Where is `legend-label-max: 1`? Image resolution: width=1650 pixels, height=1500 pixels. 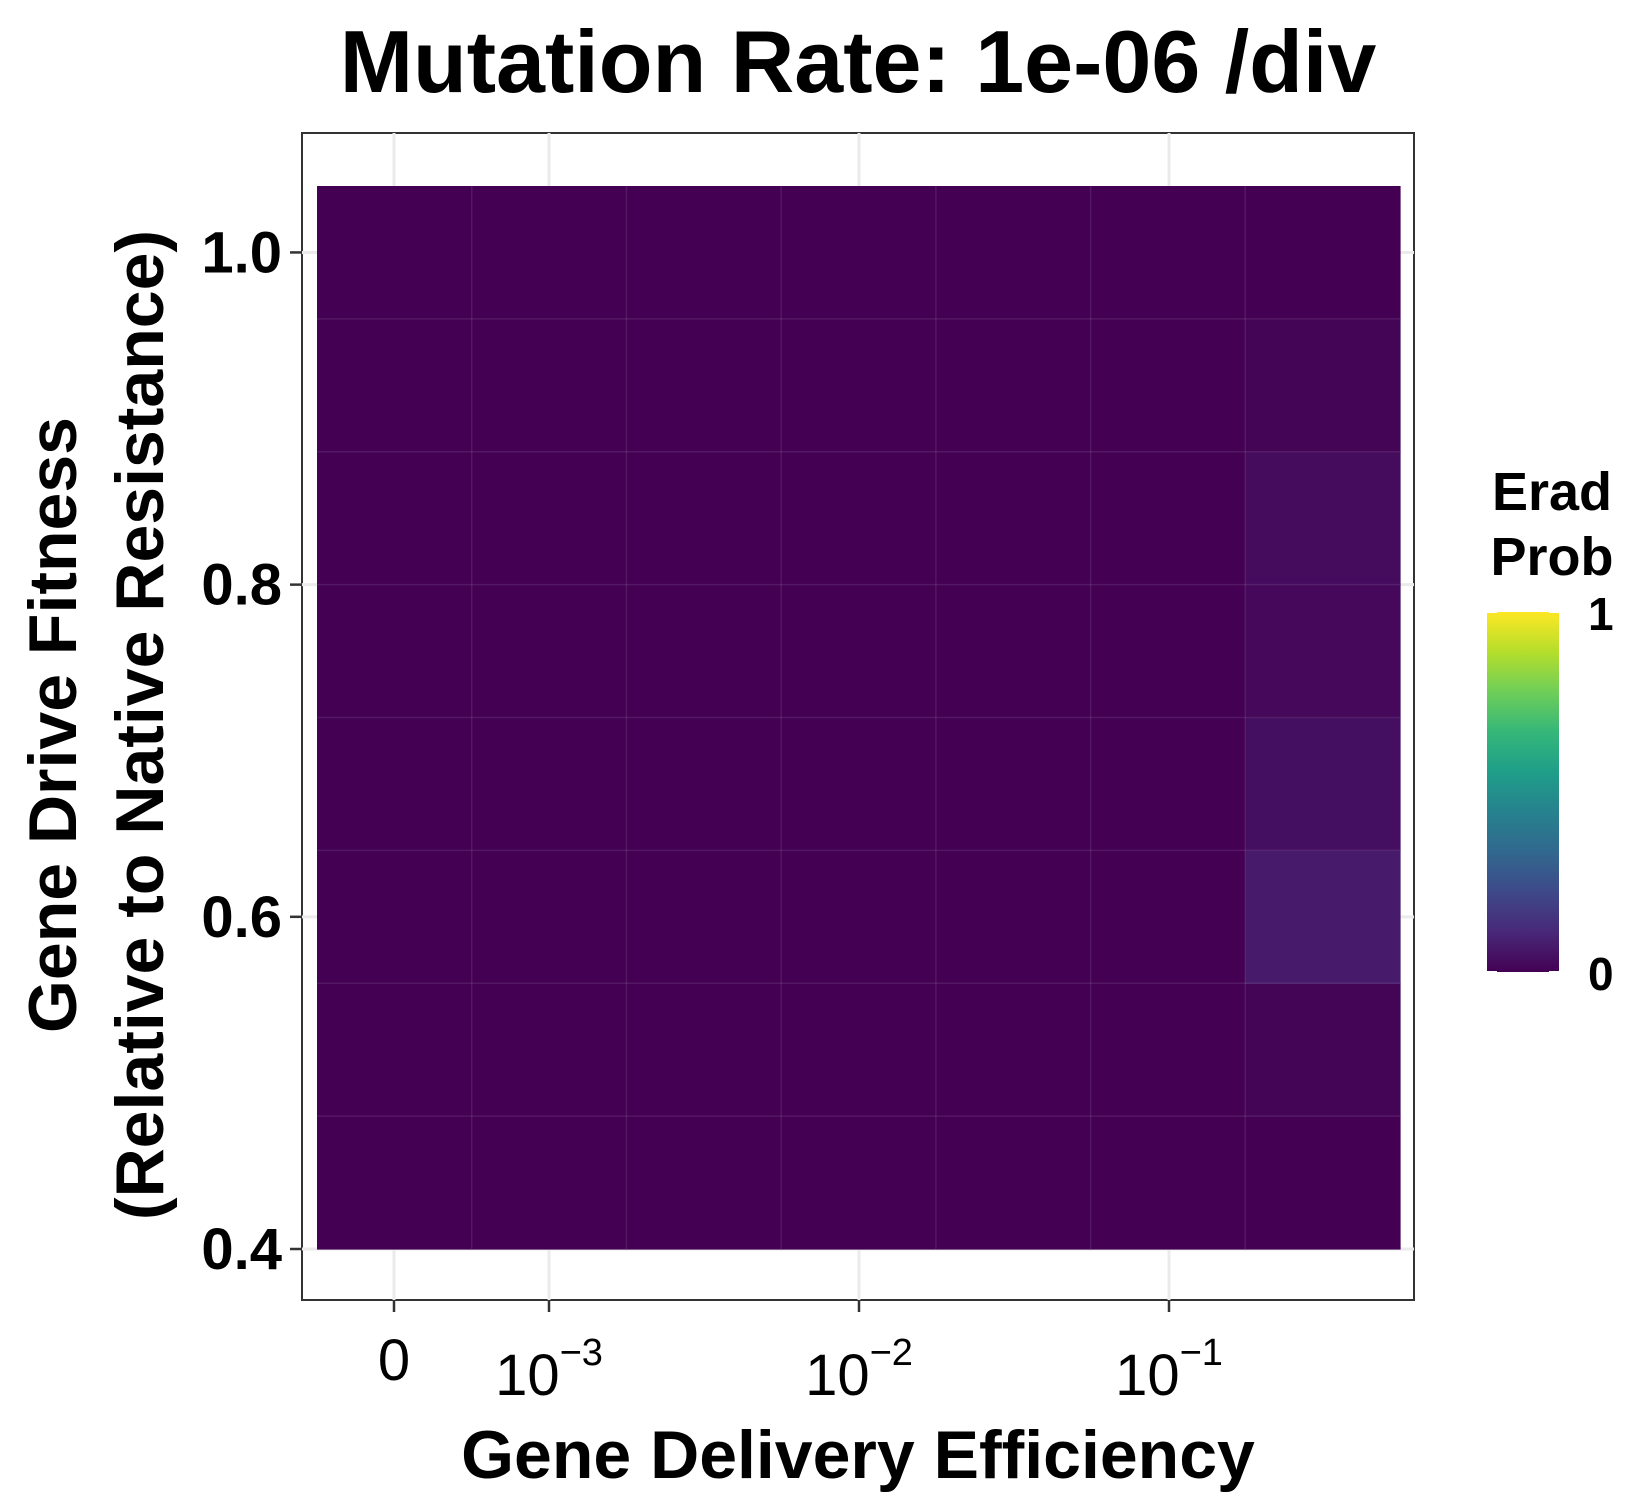 legend-label-max: 1 is located at coordinates (1601, 614).